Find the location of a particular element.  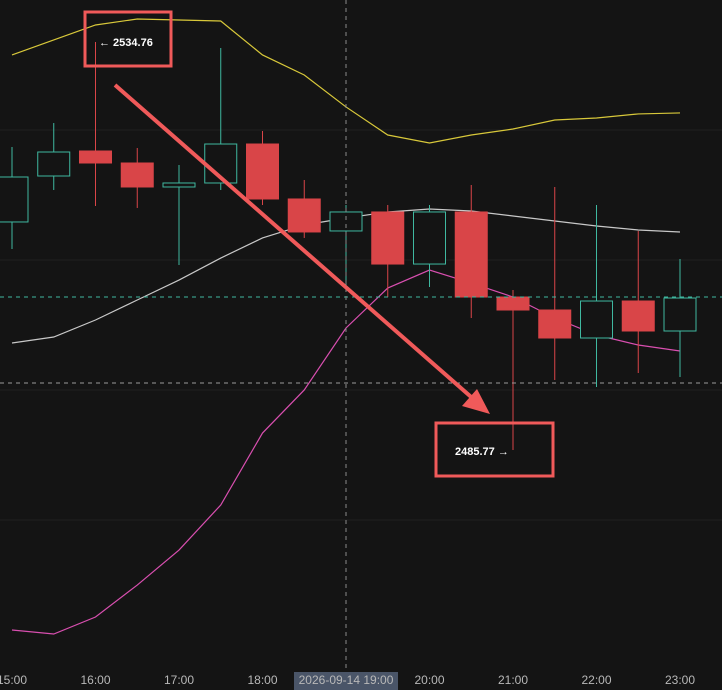

x-tick-label: 16:00 is located at coordinates (95, 680).